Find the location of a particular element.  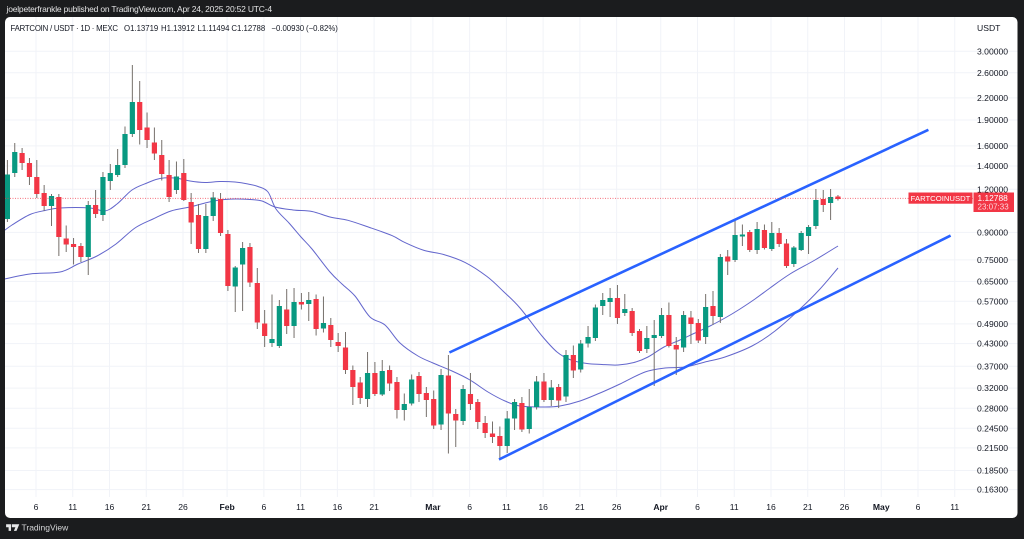

svg-text: Feb is located at coordinates (226, 507).